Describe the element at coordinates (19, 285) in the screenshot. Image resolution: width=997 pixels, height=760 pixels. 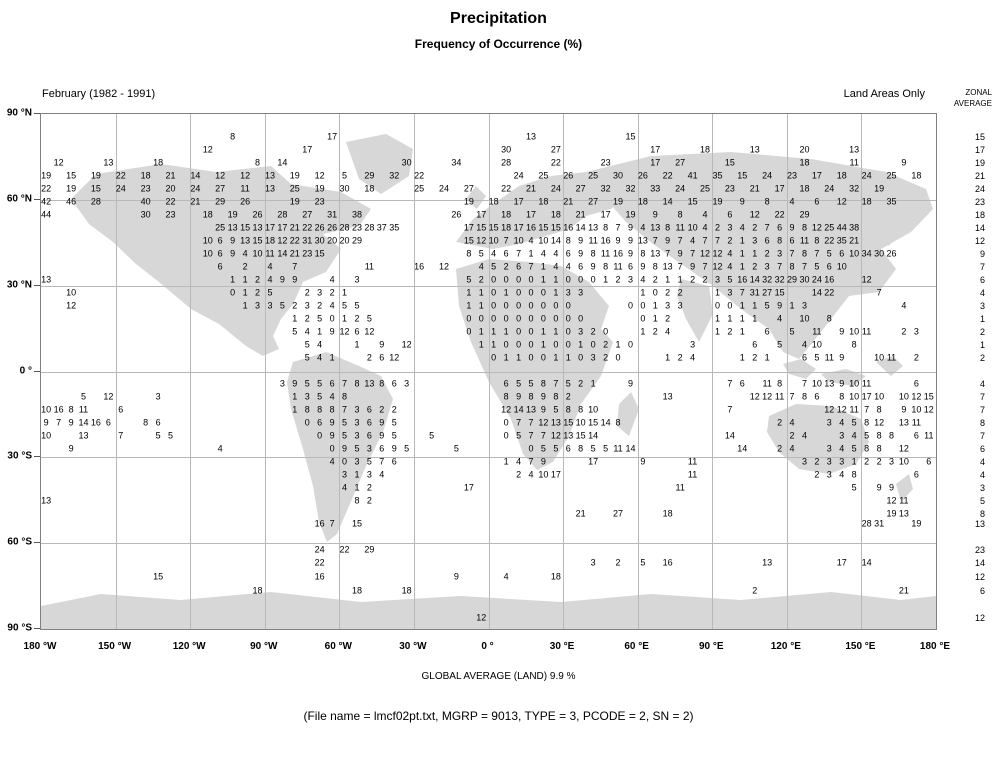
I see `lat-tick-label: 30 °N` at that location.